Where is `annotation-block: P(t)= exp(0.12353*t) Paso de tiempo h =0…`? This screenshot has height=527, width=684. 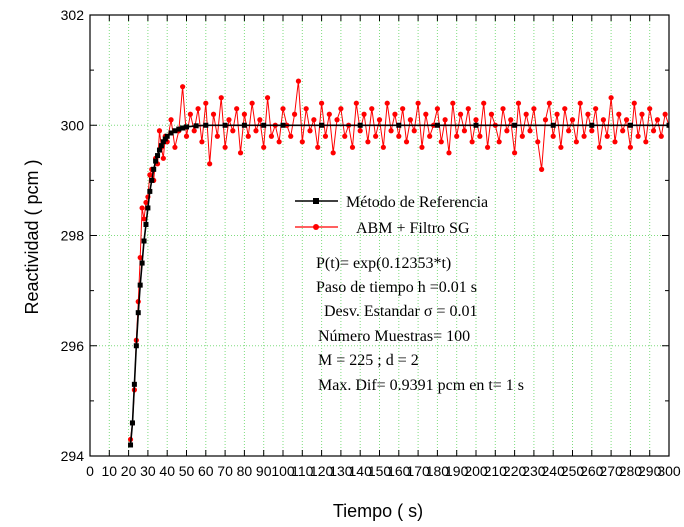 annotation-block: P(t)= exp(0.12353*t) Paso de tiempo h =0… is located at coordinates (420, 324).